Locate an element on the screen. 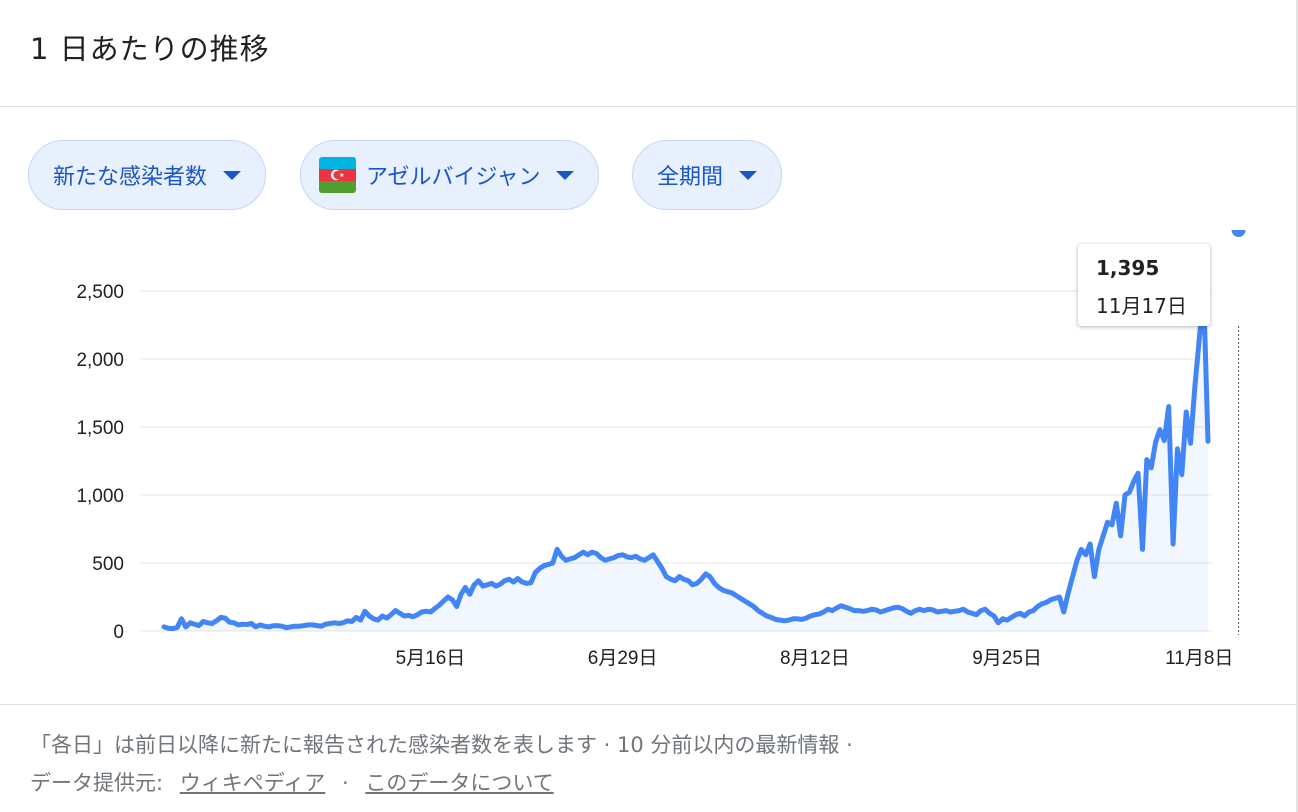 The image size is (1298, 812). y-tick-label: 2,500 is located at coordinates (100, 292).